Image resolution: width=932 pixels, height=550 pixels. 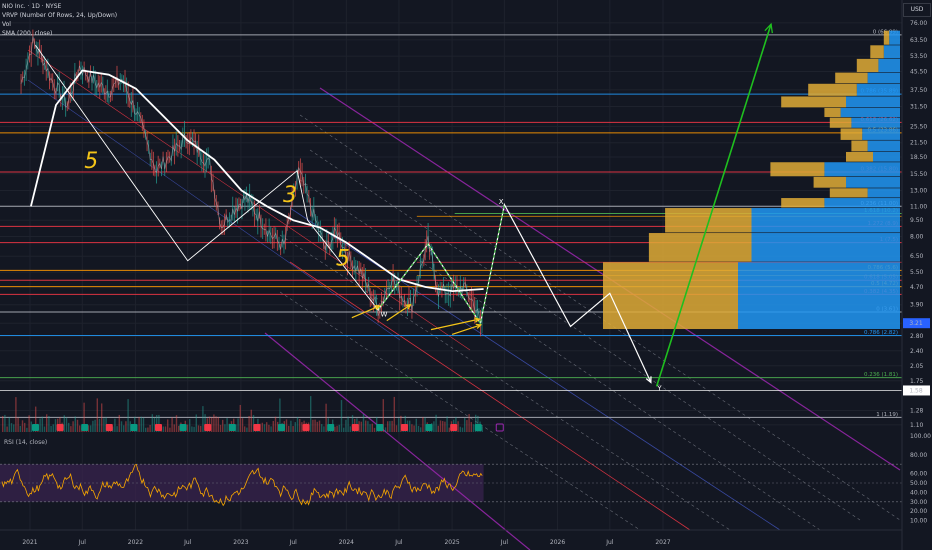 What do you see at coordinates (916, 323) in the screenshot?
I see `current-price-tag` at bounding box center [916, 323].